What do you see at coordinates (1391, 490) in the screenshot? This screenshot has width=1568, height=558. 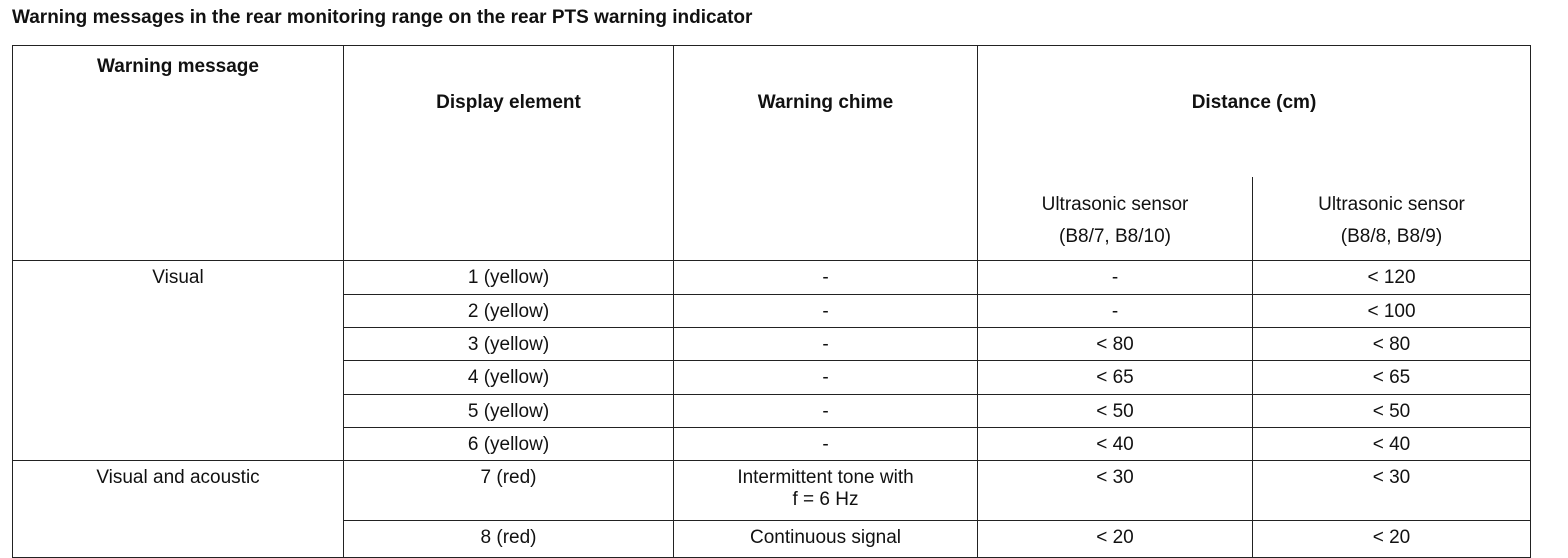 I see `distance-sensor-b-cell: < 30` at bounding box center [1391, 490].